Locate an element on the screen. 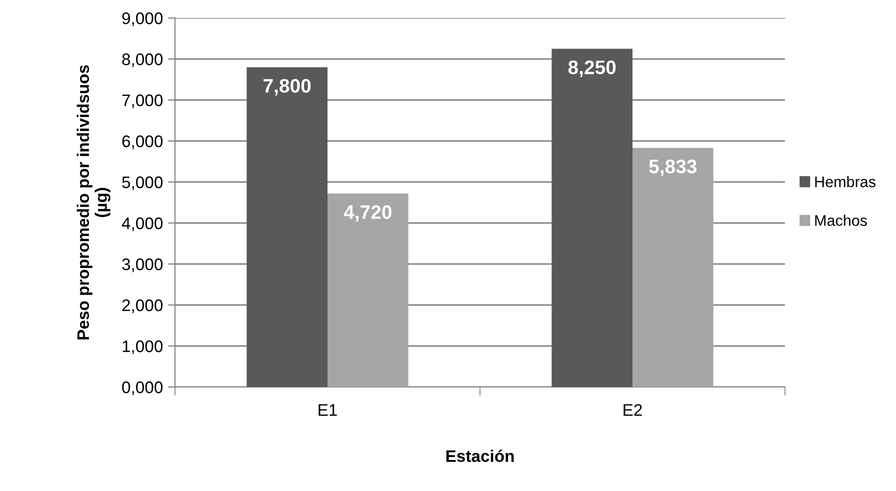 Image resolution: width=896 pixels, height=491 pixels. x-tick-label: E1 is located at coordinates (327, 410).